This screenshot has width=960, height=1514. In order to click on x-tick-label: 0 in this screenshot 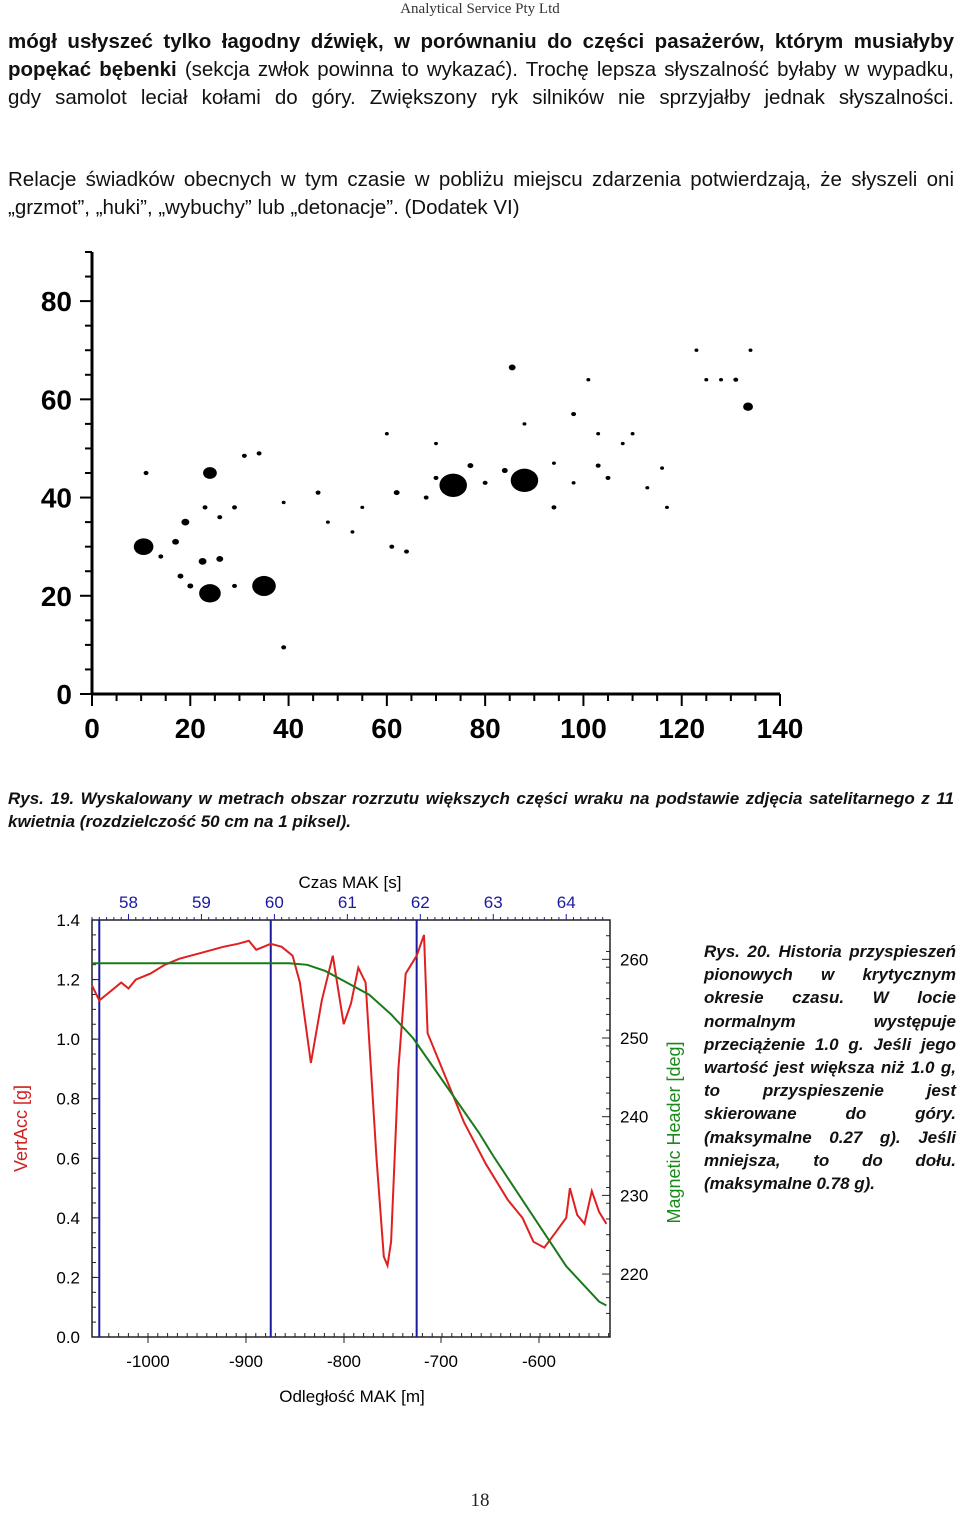, I will do `click(92, 728)`.